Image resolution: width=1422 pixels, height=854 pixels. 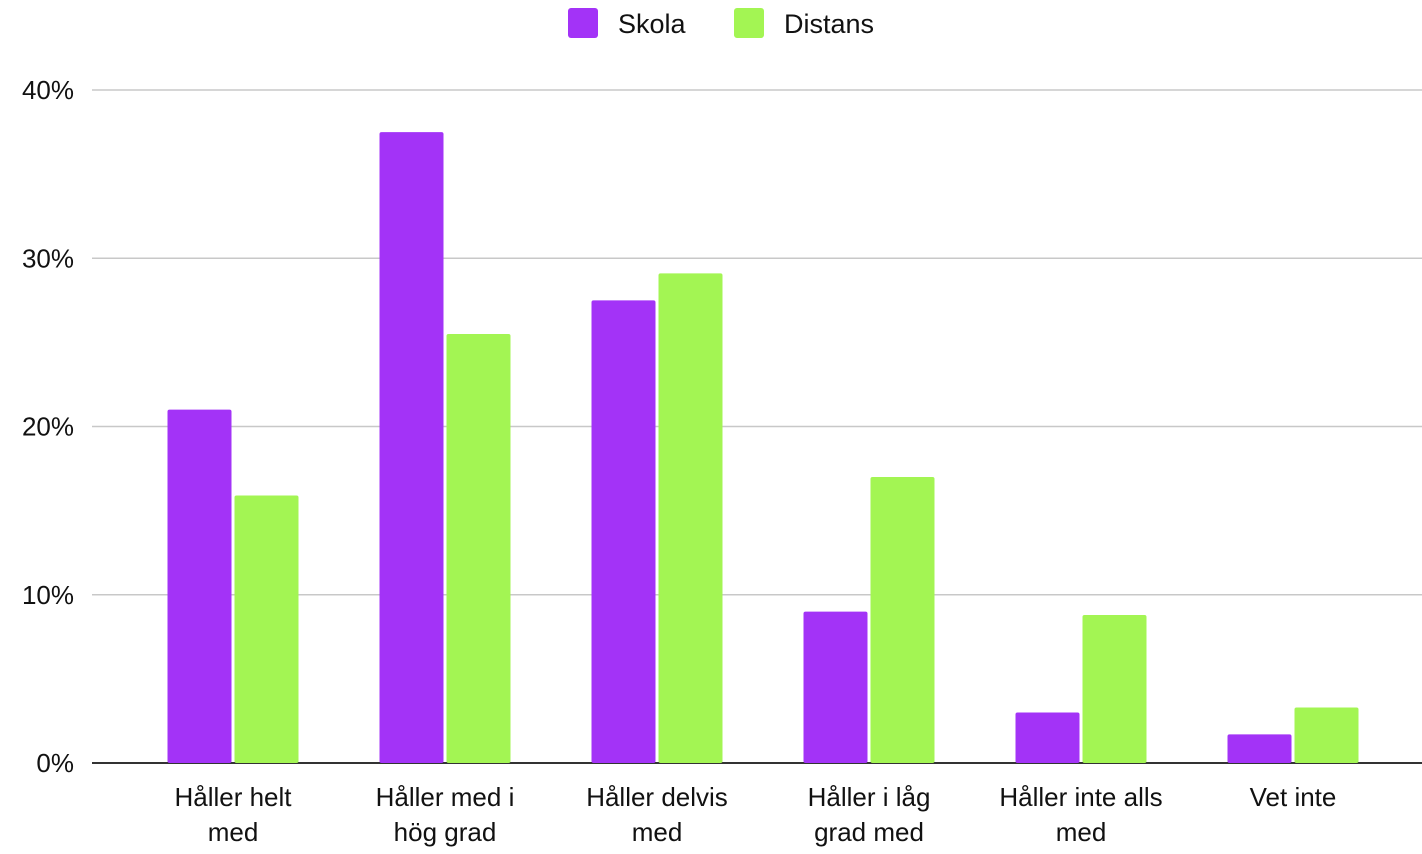 What do you see at coordinates (55, 763) in the screenshot?
I see `y-tick-label: 0%` at bounding box center [55, 763].